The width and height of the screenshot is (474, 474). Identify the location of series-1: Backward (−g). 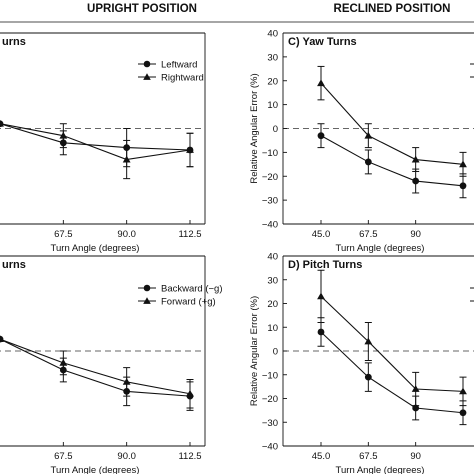
(111, 347).